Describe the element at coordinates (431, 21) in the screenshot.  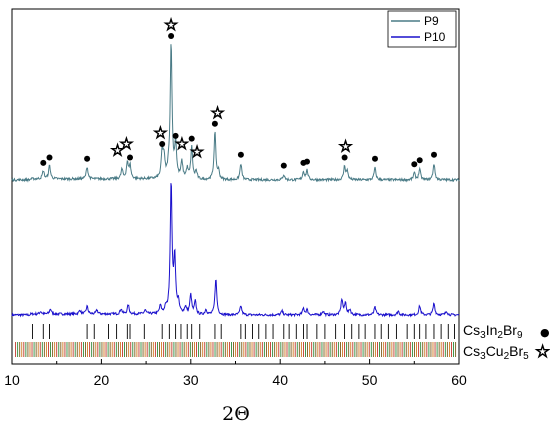
I see `legend-label-p9: P9` at that location.